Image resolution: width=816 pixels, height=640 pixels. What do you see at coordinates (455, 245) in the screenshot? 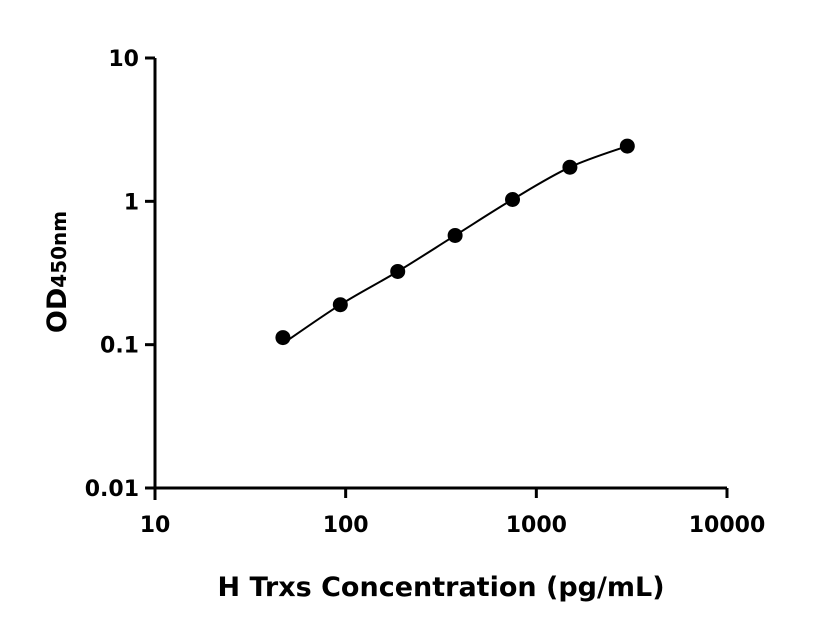
I see `fit-curve` at bounding box center [455, 245].